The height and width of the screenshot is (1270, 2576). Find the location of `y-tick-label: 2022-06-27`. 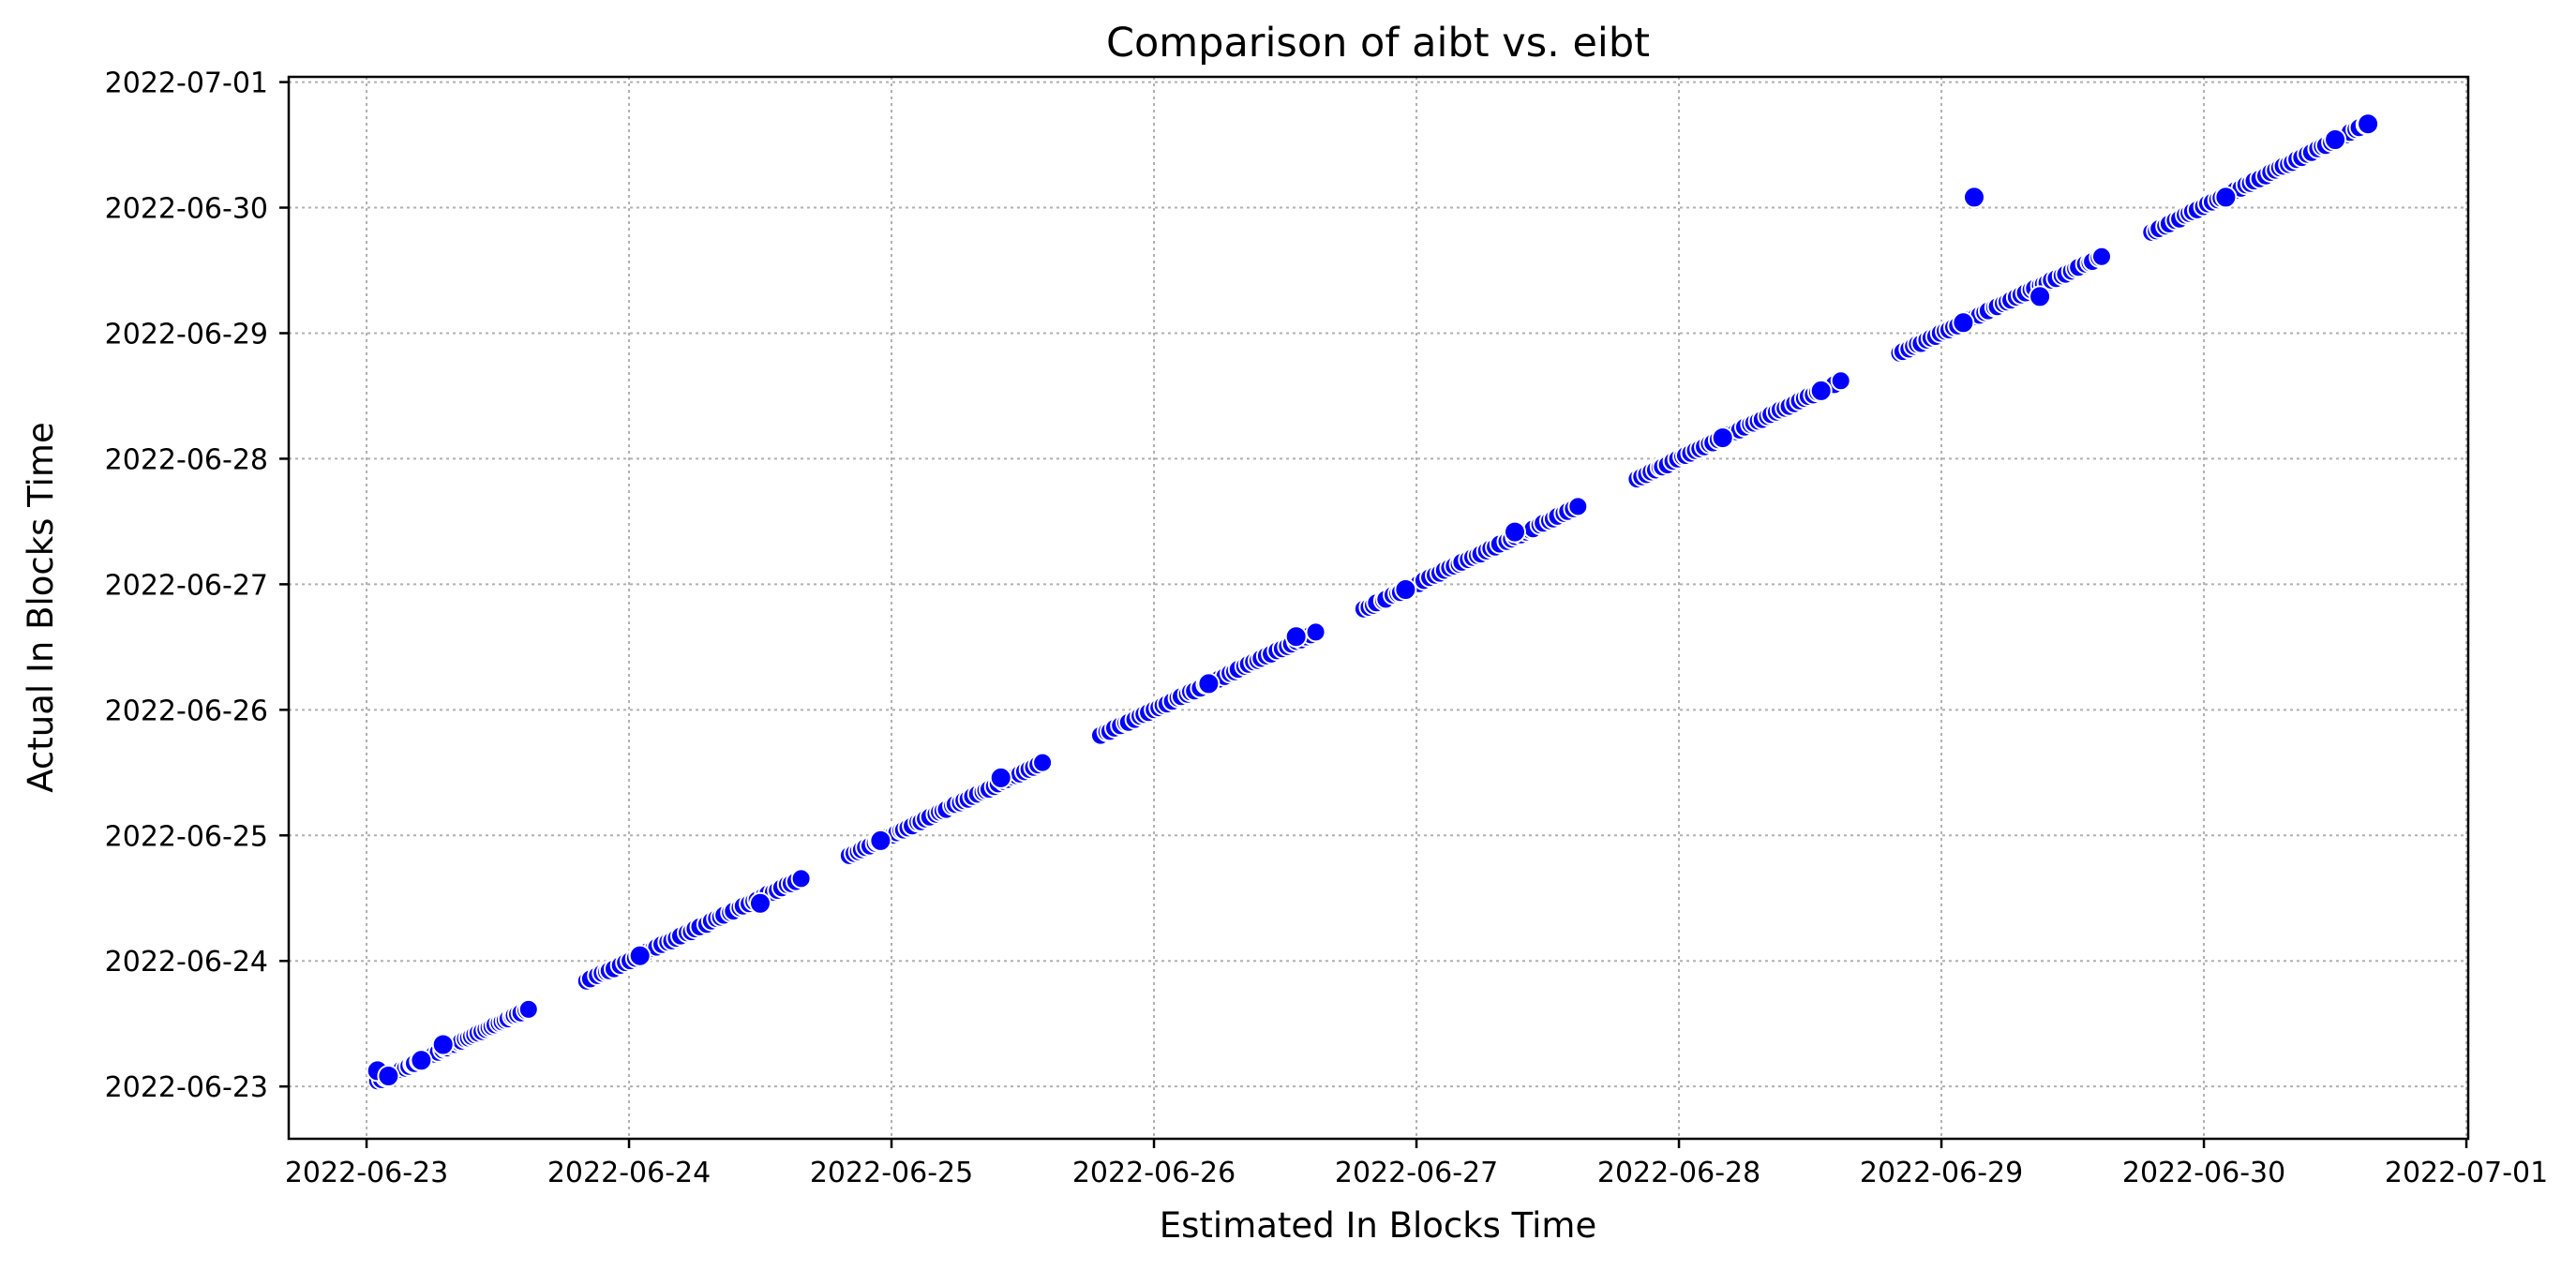

y-tick-label: 2022-06-27 is located at coordinates (186, 585).